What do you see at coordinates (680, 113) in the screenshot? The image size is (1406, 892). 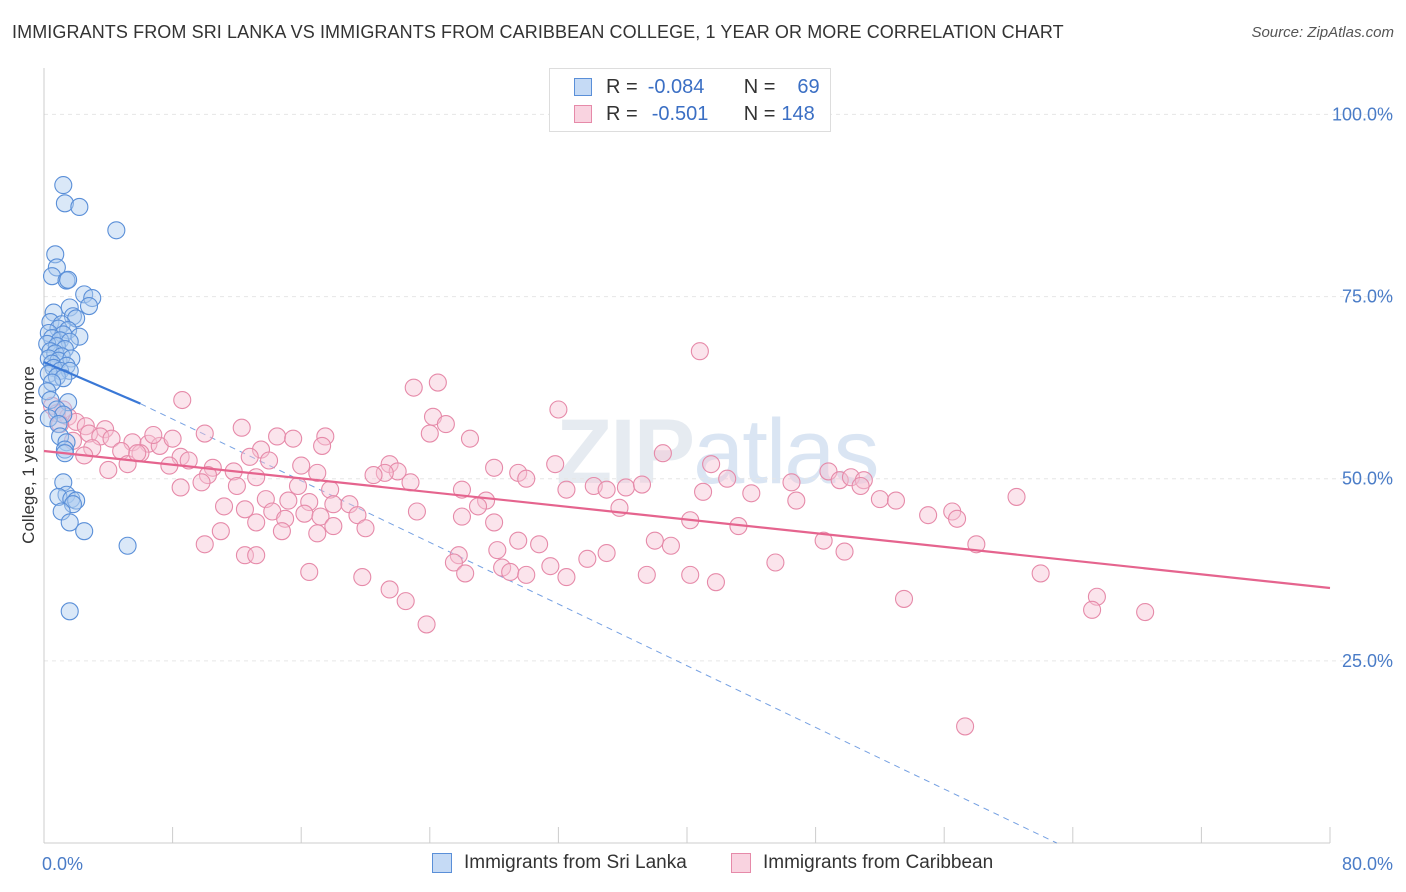 I see `legend-r-value: -0.501` at bounding box center [680, 113].